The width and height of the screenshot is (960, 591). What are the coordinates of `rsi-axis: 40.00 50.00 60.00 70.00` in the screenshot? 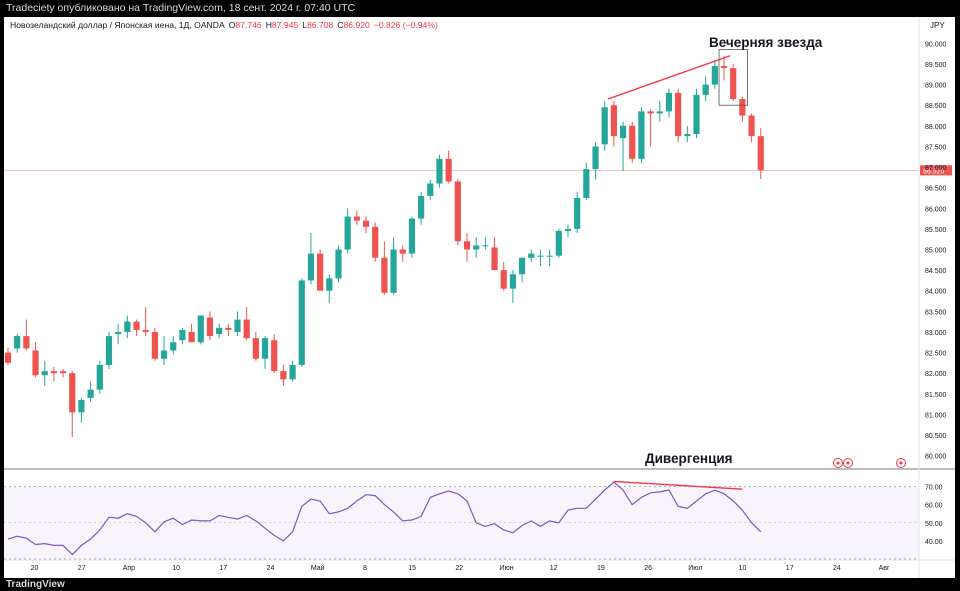 It's located at (934, 515).